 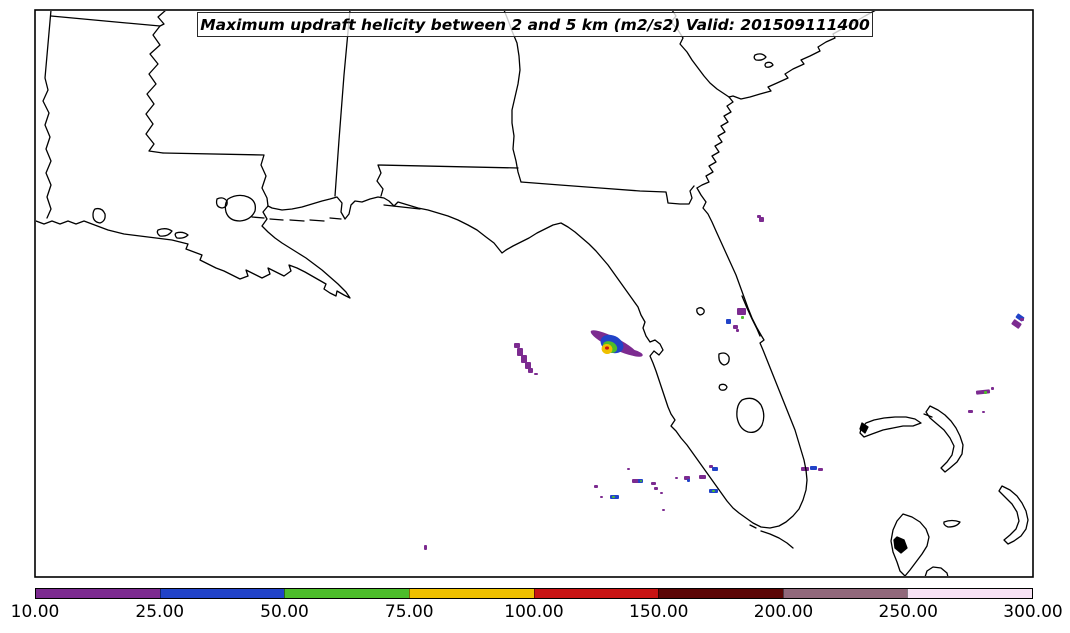 What do you see at coordinates (240, 208) in the screenshot?
I see `lake-pontchartrain` at bounding box center [240, 208].